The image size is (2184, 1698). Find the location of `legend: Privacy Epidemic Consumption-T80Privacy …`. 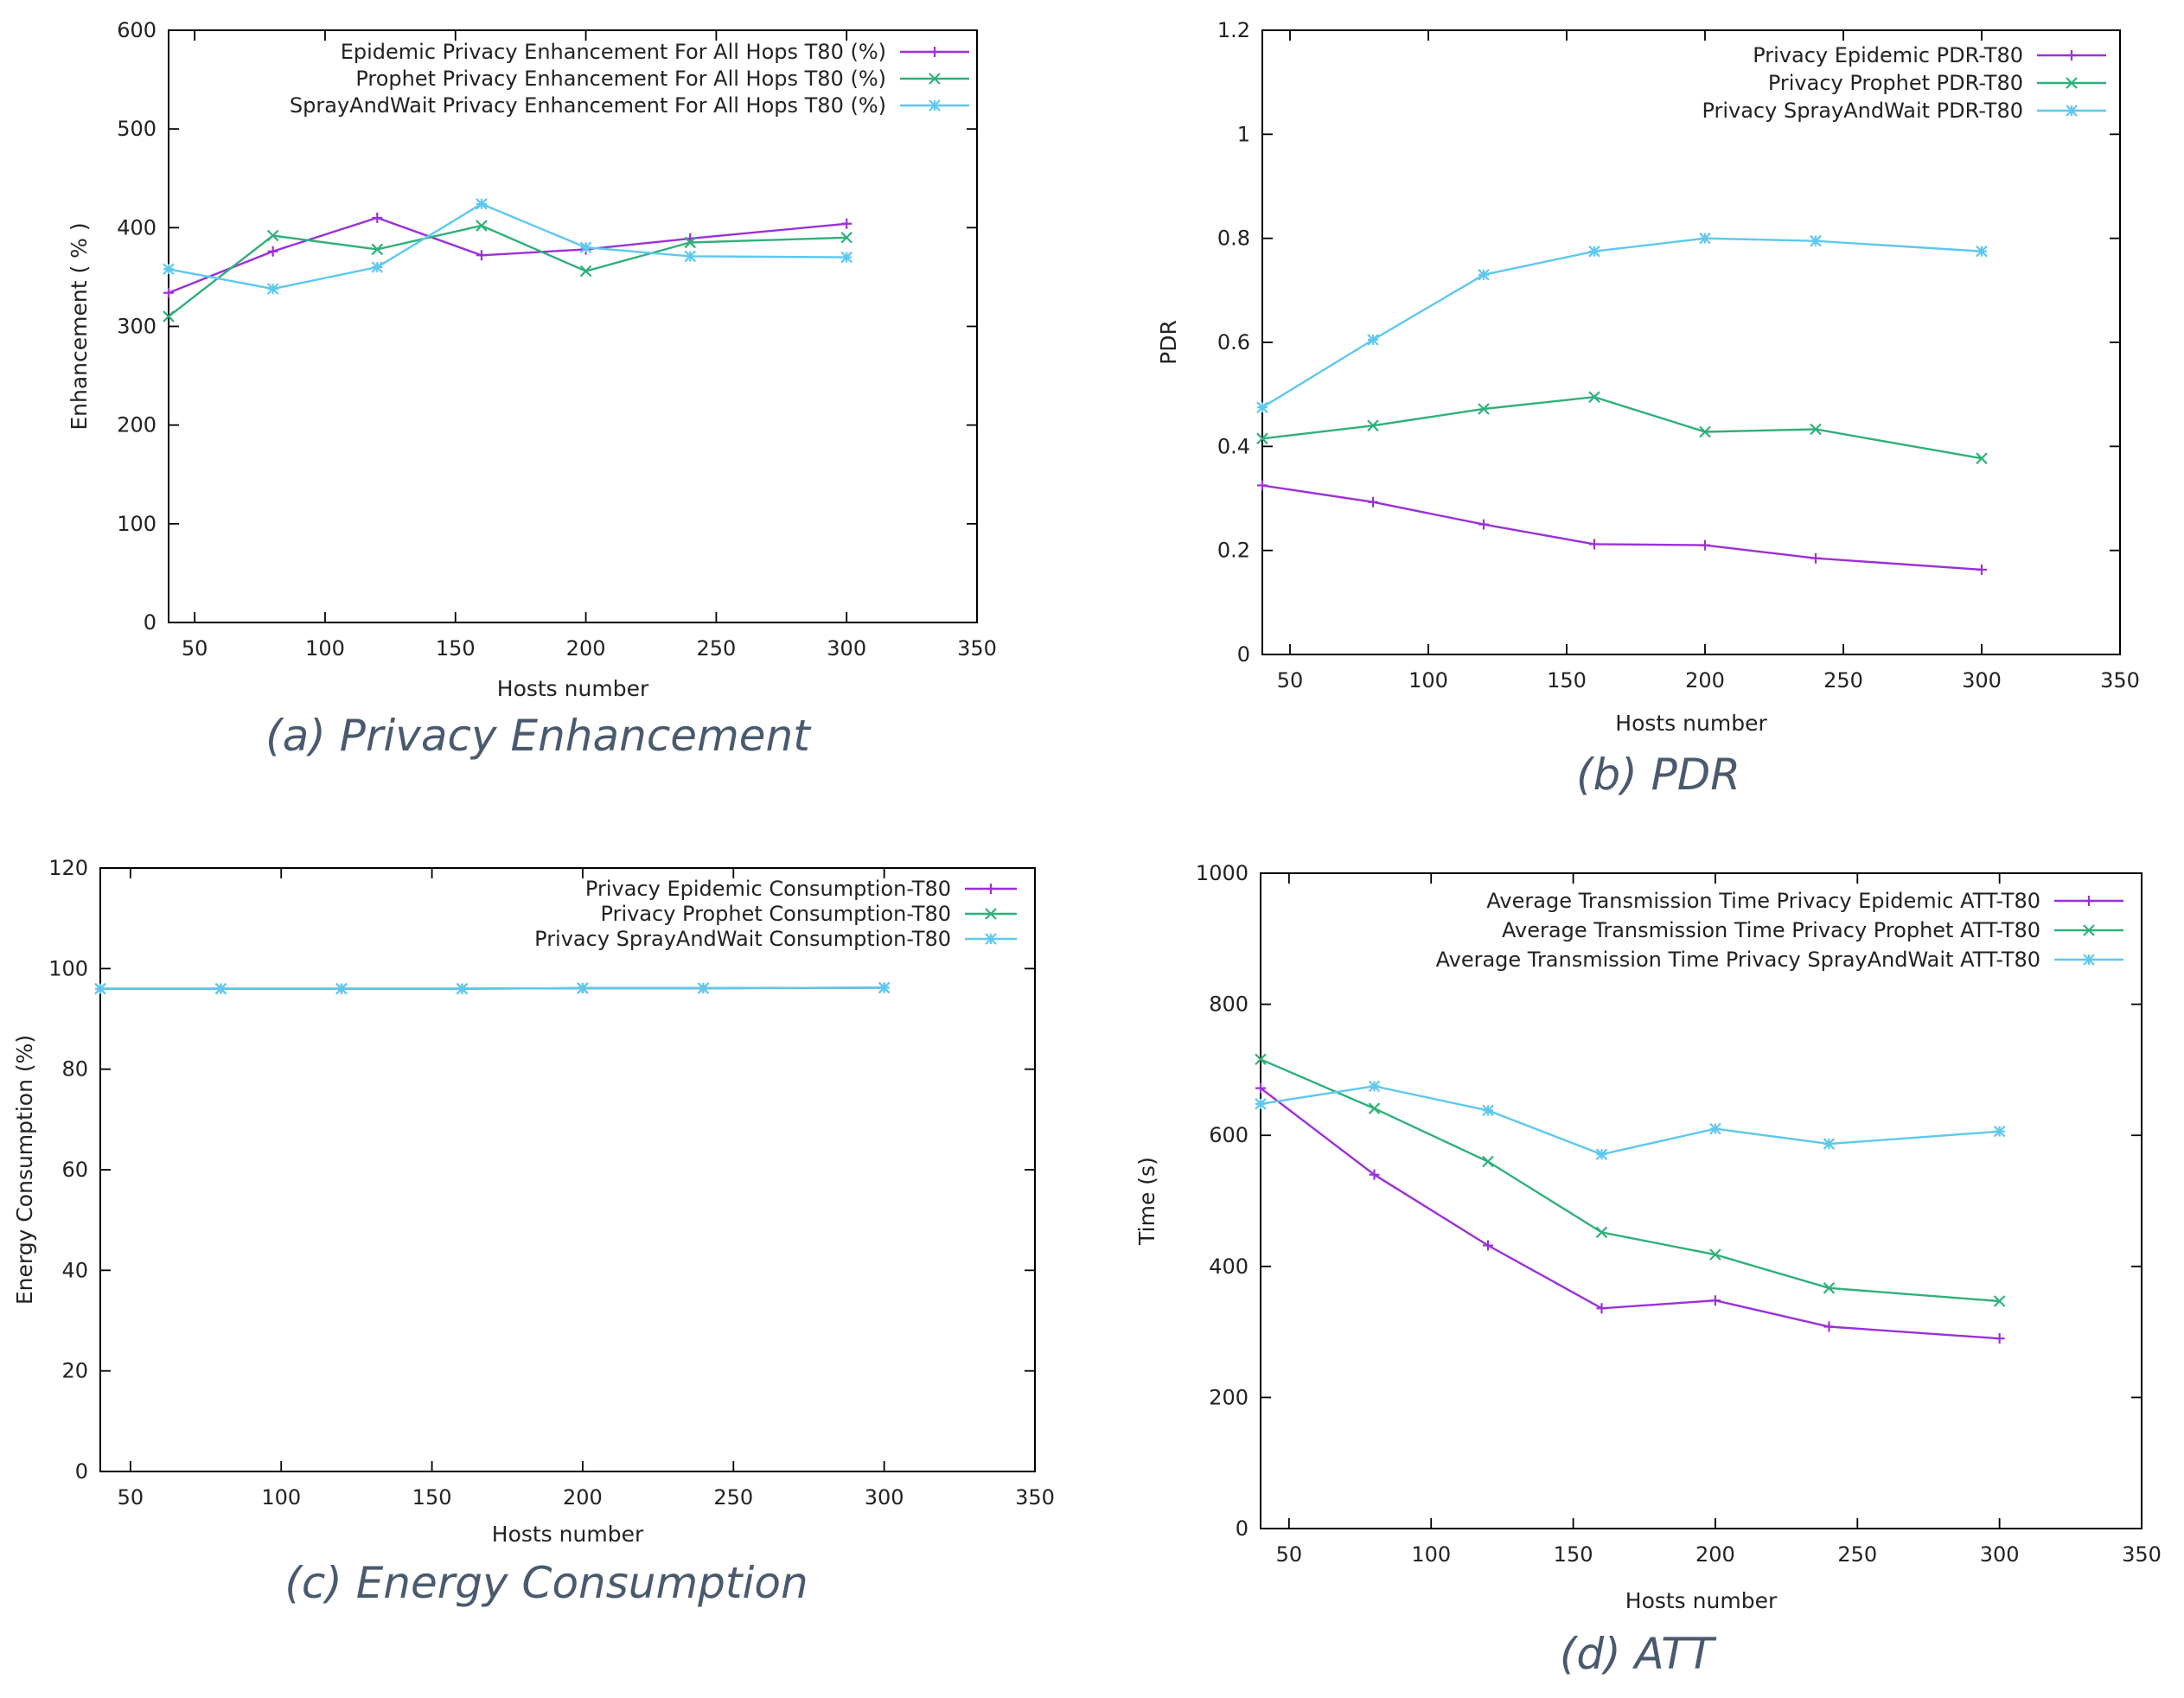

legend: Privacy Epidemic Consumption-T80Privacy … is located at coordinates (776, 914).